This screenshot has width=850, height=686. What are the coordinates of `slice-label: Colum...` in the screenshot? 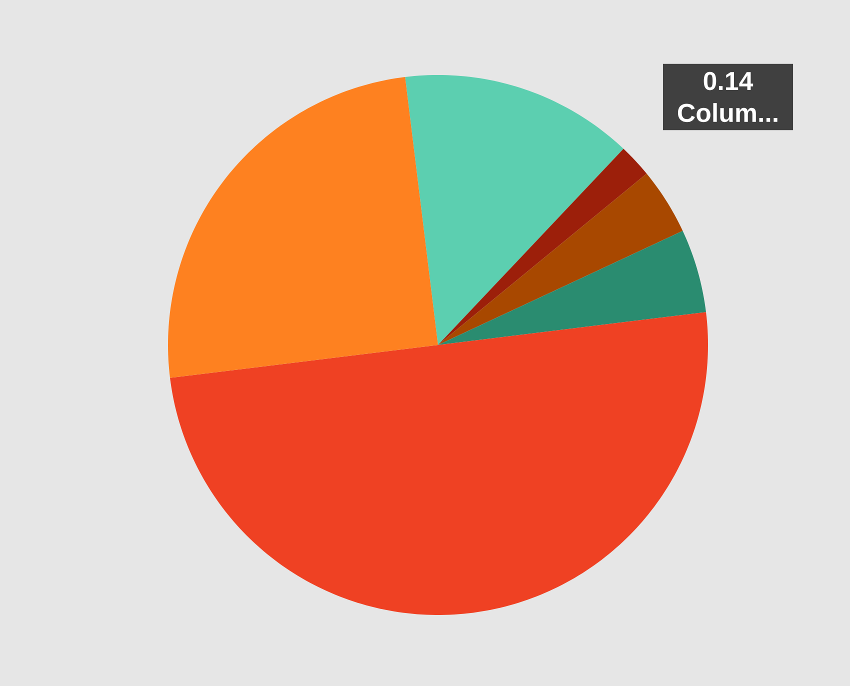 It's located at (728, 112).